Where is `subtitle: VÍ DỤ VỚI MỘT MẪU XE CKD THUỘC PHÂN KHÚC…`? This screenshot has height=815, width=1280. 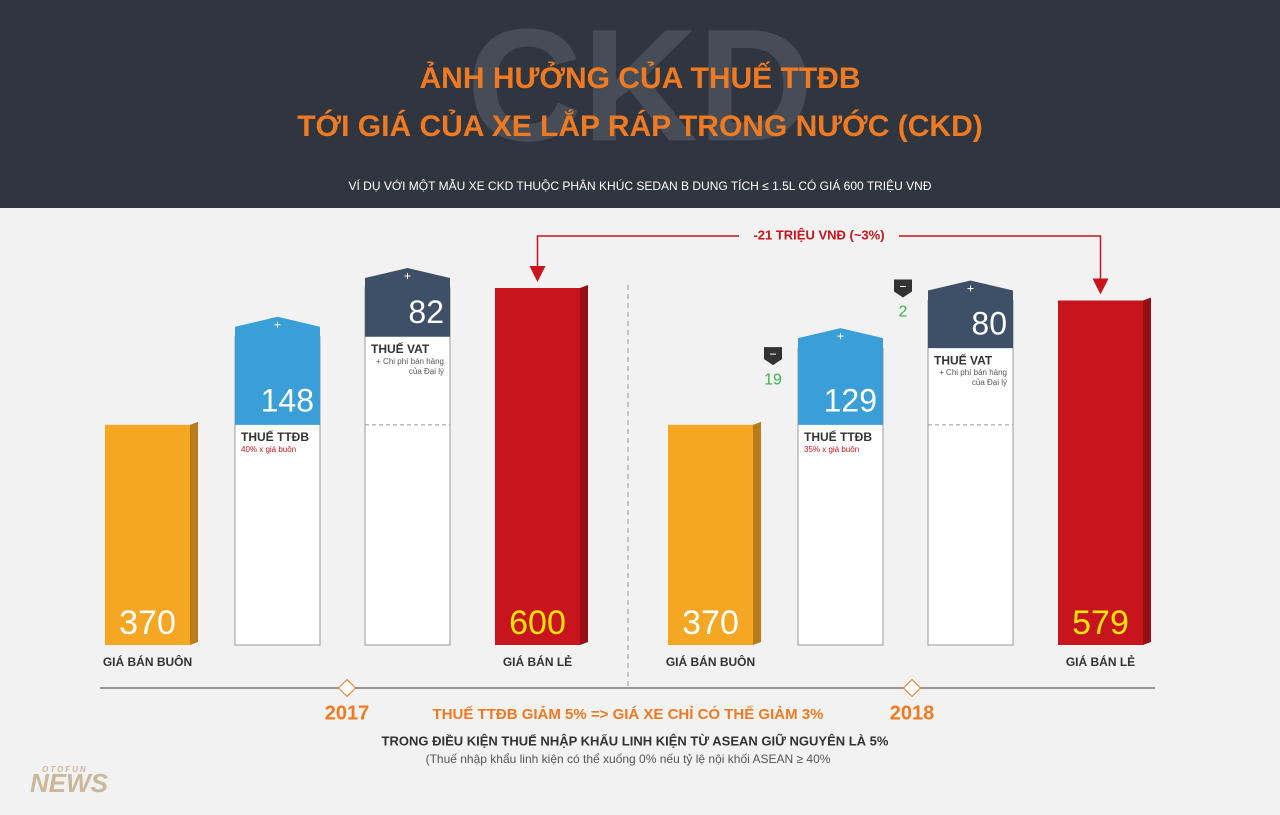 subtitle: VÍ DỤ VỚI MỘT MẪU XE CKD THUỘC PHÂN KHÚC… is located at coordinates (640, 185).